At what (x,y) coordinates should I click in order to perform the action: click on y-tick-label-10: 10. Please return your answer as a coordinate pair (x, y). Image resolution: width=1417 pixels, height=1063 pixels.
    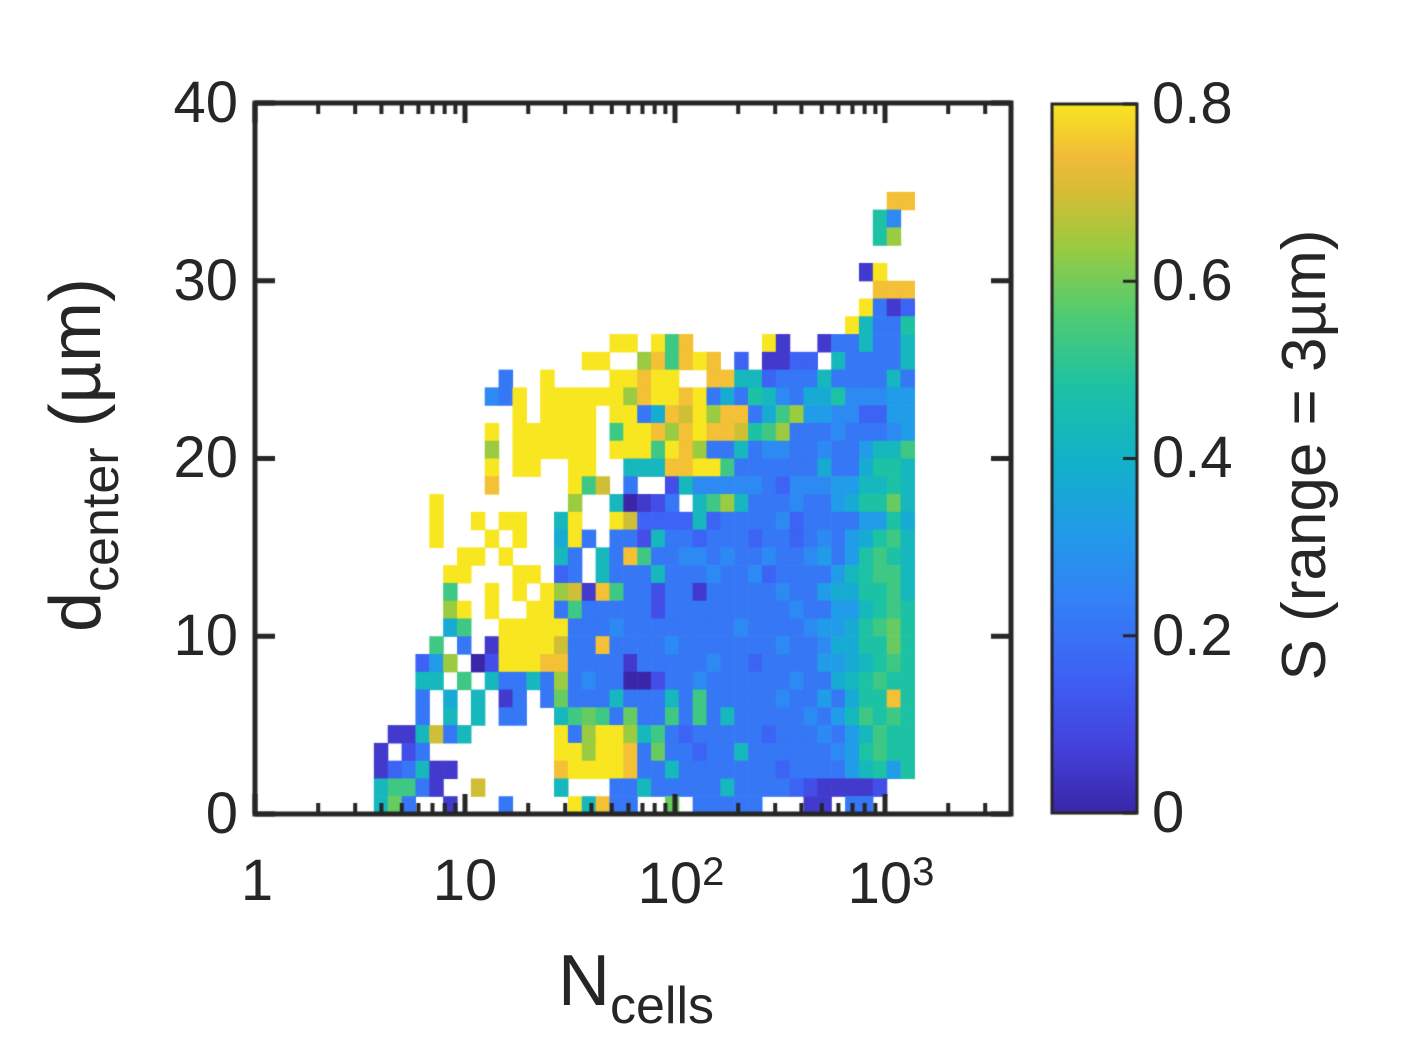
    Looking at the image, I should click on (205, 635).